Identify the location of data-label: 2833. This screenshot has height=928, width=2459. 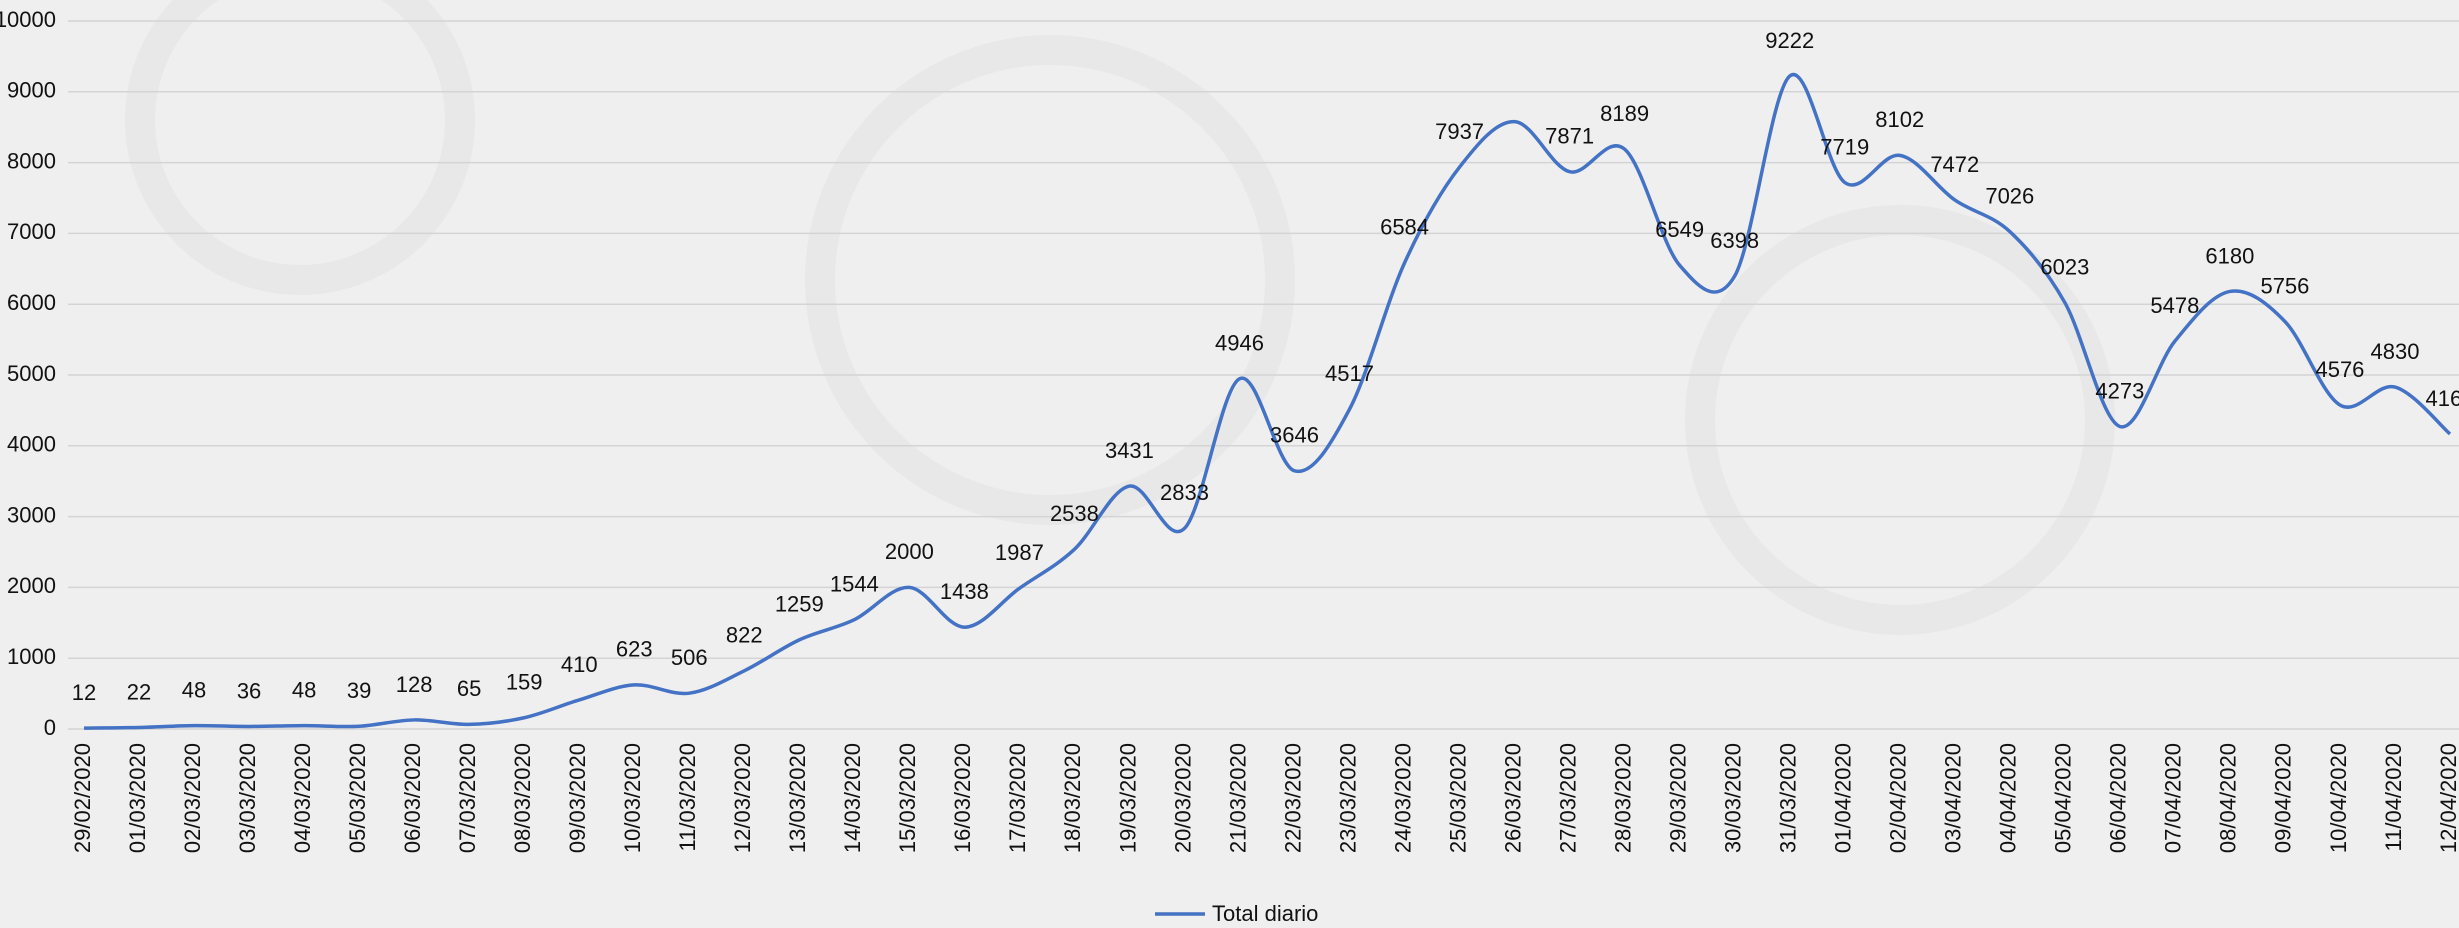
(1184, 492).